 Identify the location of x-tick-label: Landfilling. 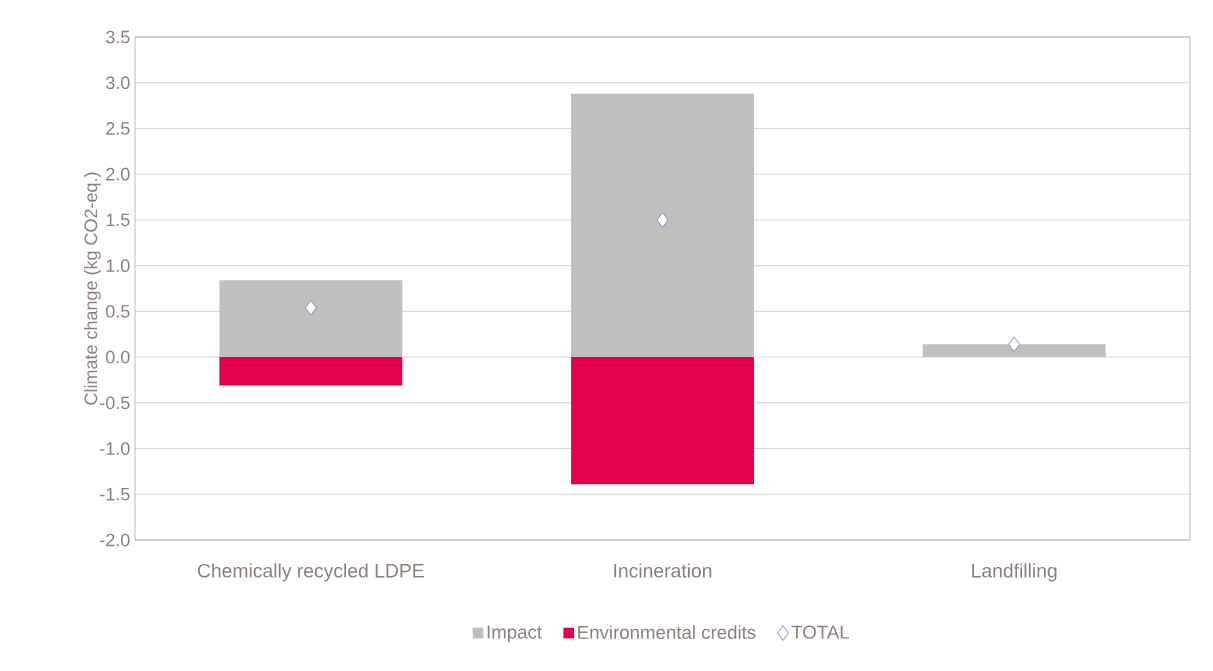
(1014, 572).